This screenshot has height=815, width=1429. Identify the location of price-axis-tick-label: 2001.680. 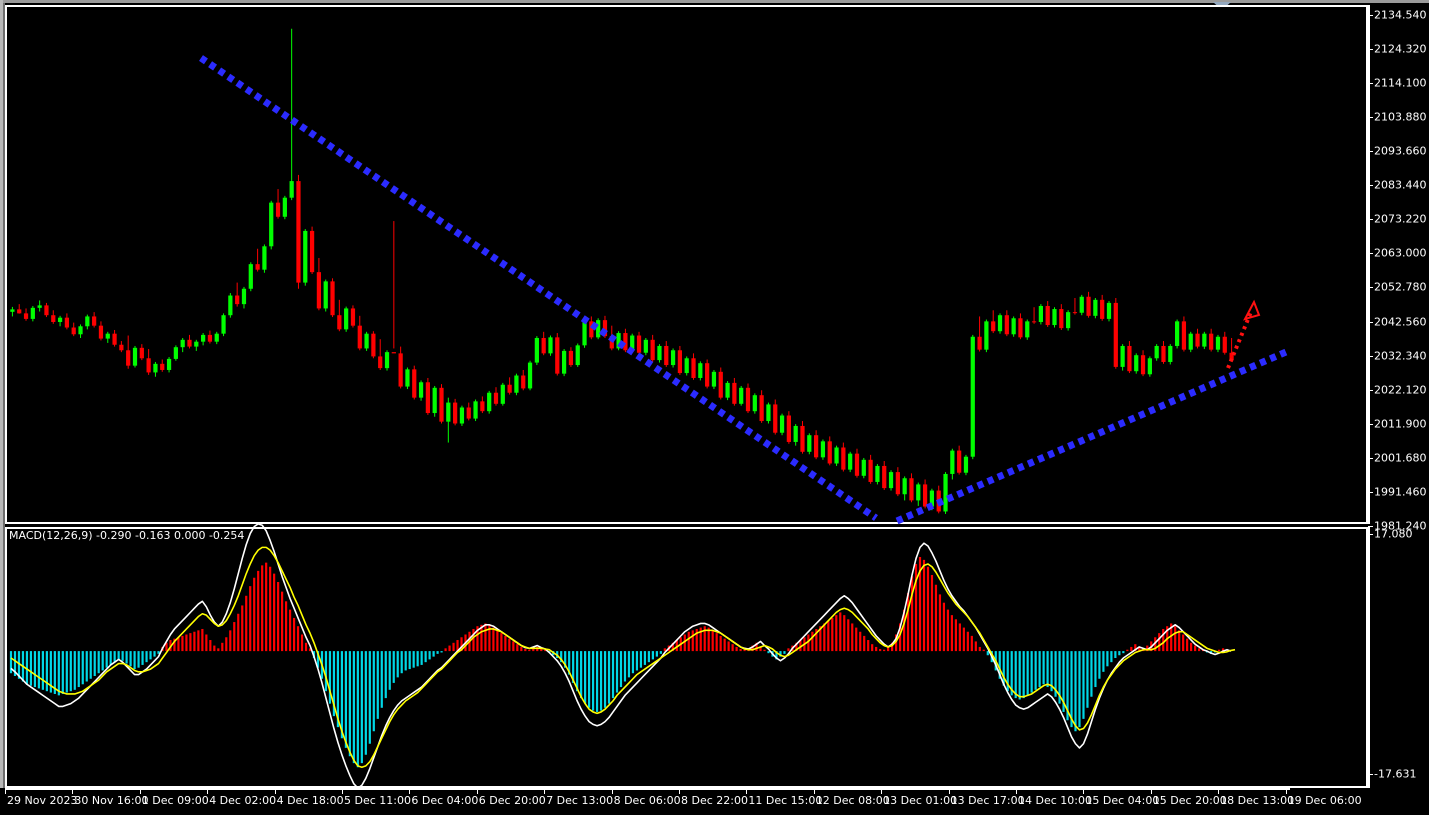
(1400, 458).